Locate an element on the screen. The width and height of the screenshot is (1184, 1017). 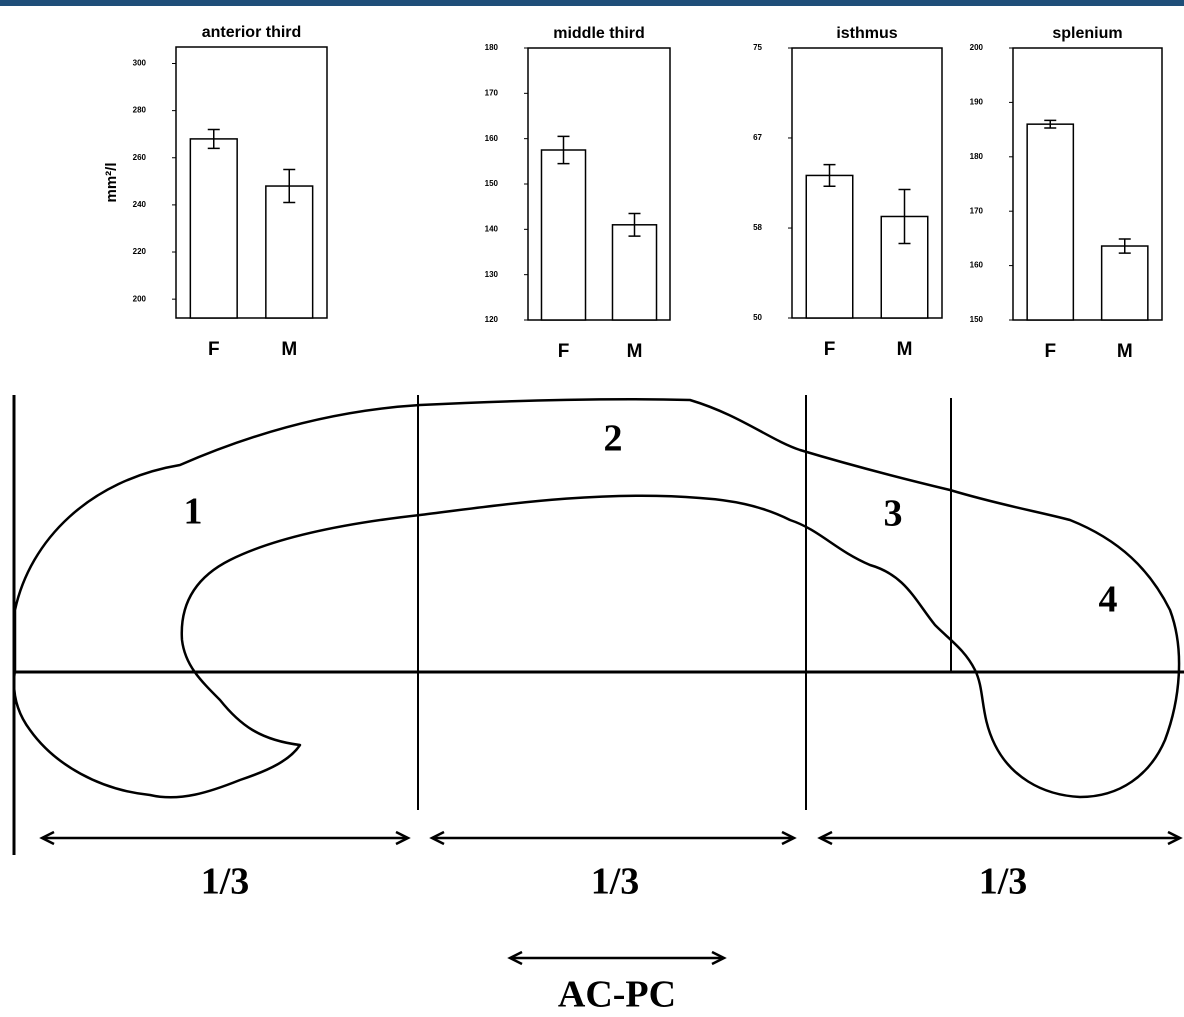
bar-chart: middle third 120 130 140 150 160 170 180 F M is located at coordinates (578, 193).